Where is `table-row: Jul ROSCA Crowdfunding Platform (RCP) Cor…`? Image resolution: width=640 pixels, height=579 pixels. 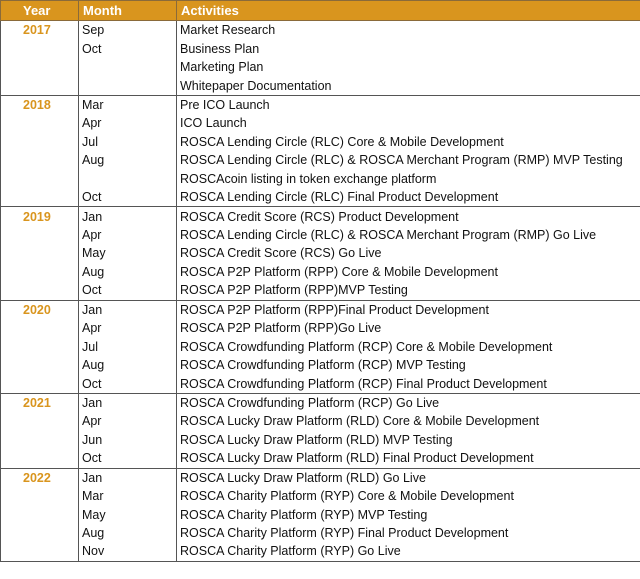 table-row: Jul ROSCA Crowdfunding Platform (RCP) Cor… is located at coordinates (320, 346).